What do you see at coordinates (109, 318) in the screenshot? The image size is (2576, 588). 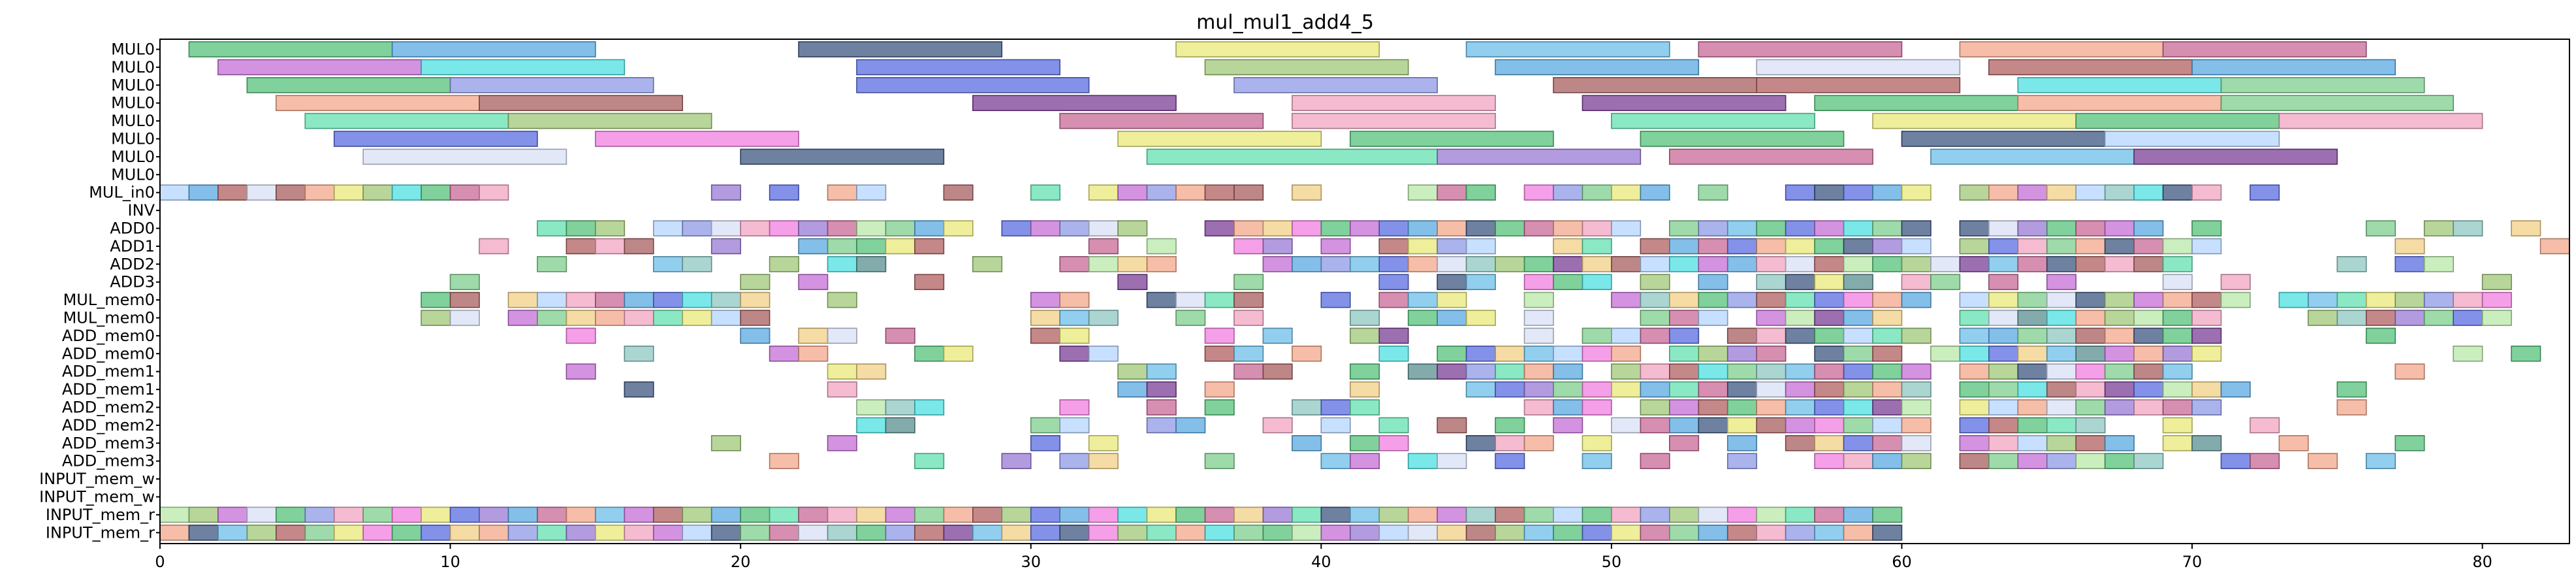 I see `row-label: MUL_mem0` at bounding box center [109, 318].